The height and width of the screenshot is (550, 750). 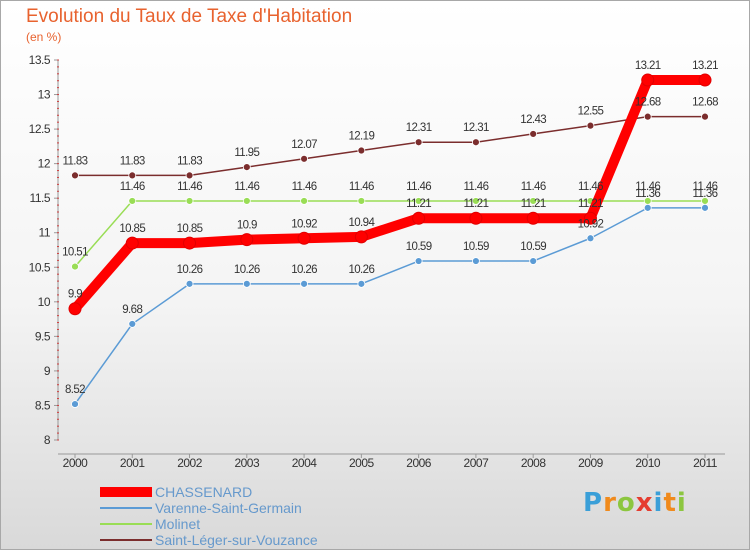 I want to click on data-label: 12.07, so click(x=304, y=145).